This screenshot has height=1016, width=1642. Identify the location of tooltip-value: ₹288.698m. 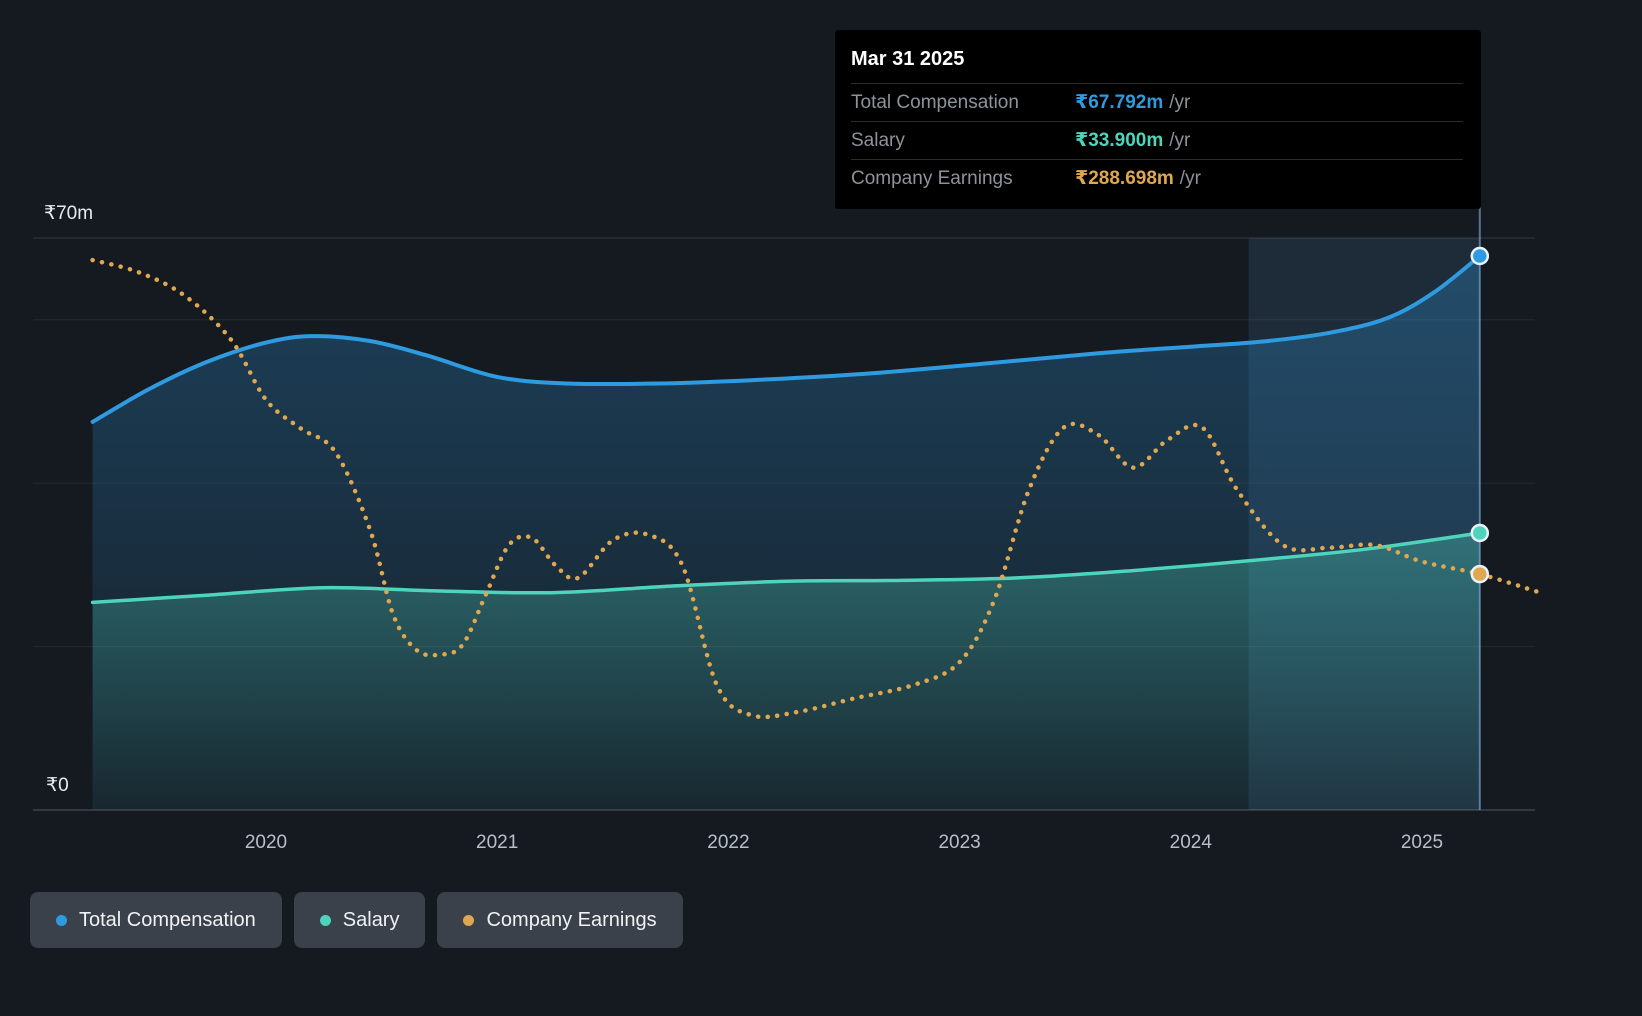
(1124, 178).